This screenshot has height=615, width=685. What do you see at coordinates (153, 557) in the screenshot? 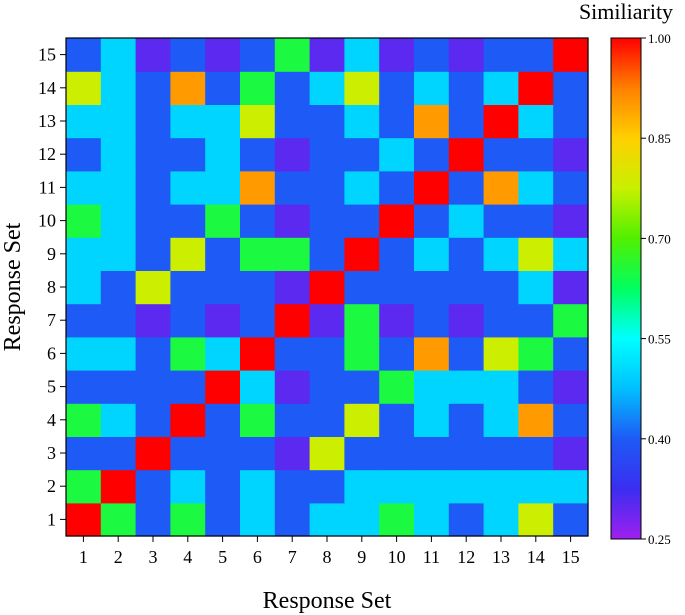
I see `x-tick-label: 3` at bounding box center [153, 557].